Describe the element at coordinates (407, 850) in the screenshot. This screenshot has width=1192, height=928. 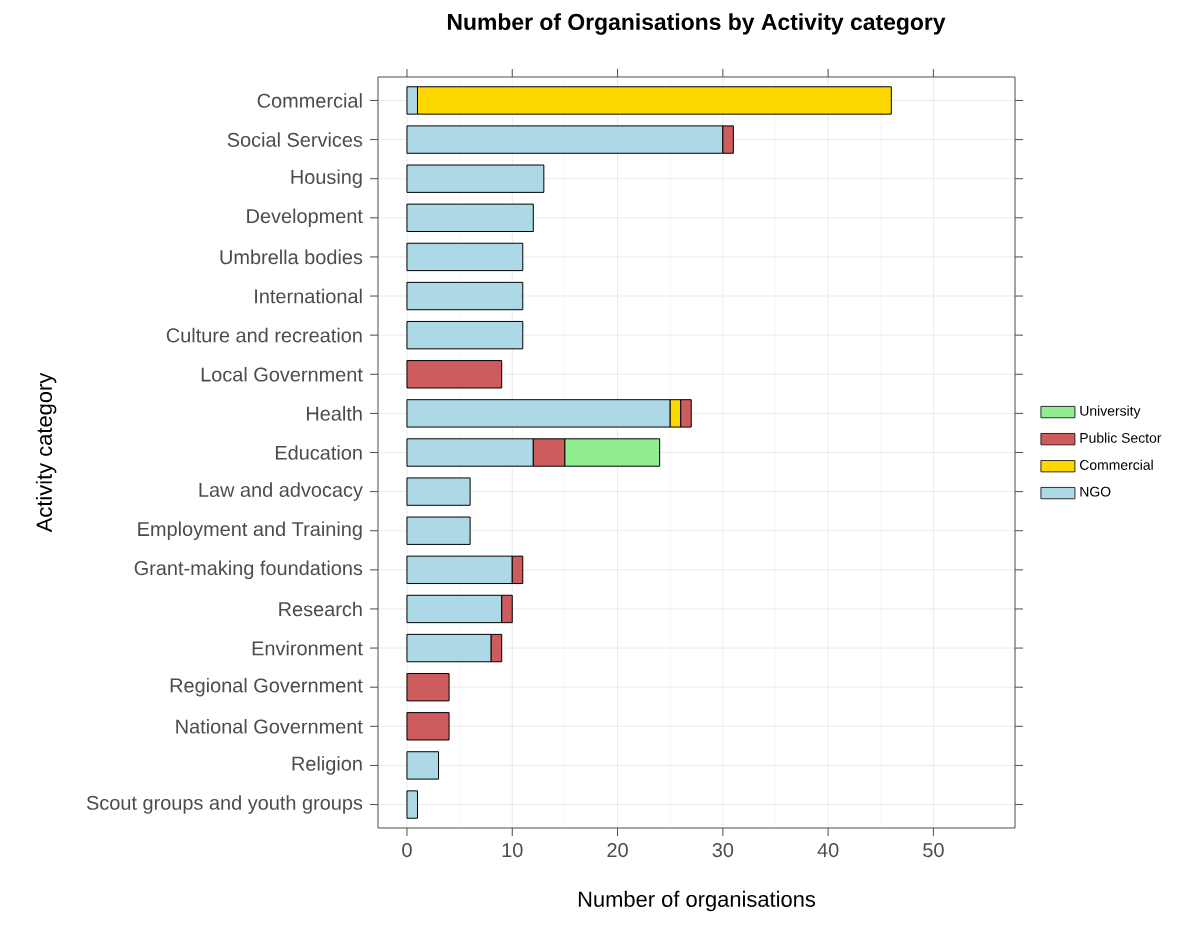
I see `x-tick-label: 0` at that location.